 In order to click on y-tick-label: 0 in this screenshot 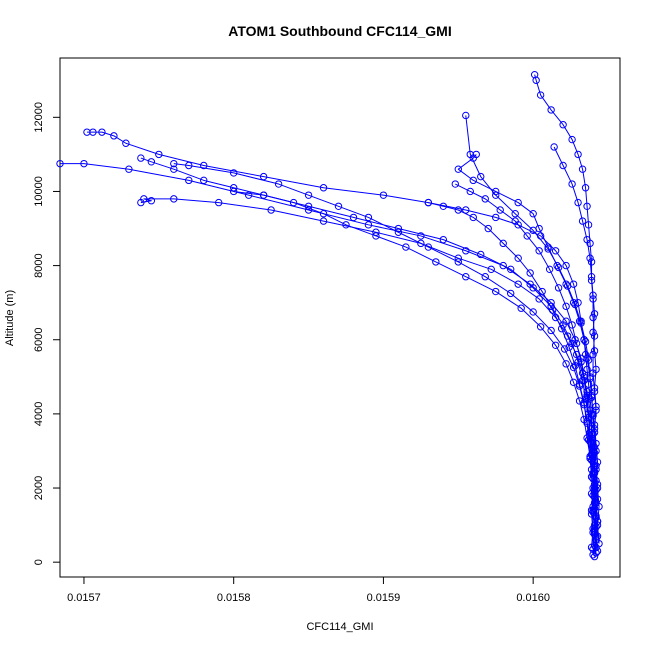, I will do `click(39, 562)`.